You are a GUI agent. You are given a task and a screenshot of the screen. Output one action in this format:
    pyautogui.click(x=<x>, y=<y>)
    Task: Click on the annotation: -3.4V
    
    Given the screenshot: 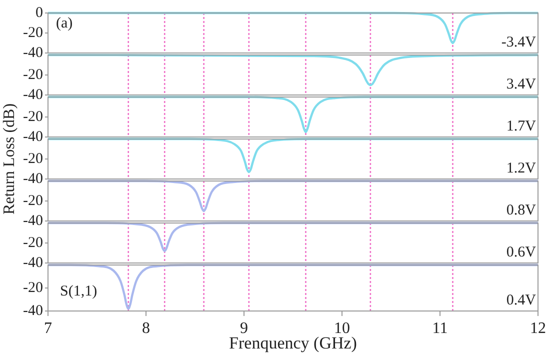 What is the action you would take?
    pyautogui.click(x=518, y=42)
    